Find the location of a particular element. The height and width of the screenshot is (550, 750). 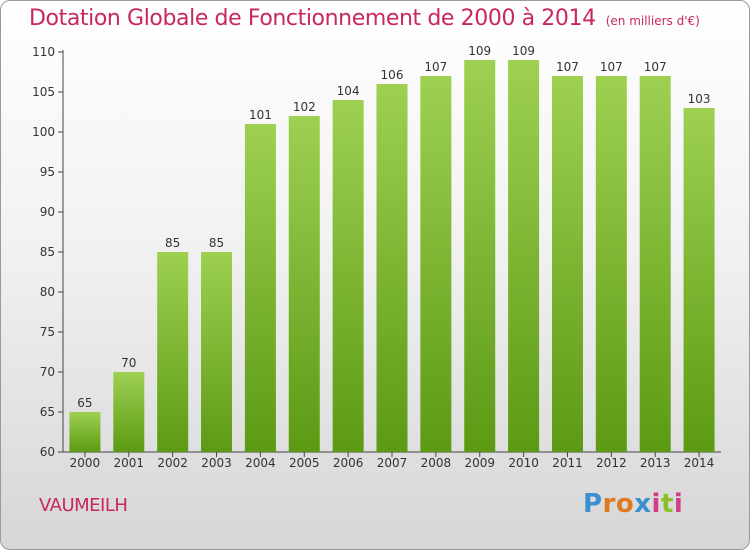

logo-letter: r is located at coordinates (609, 504).